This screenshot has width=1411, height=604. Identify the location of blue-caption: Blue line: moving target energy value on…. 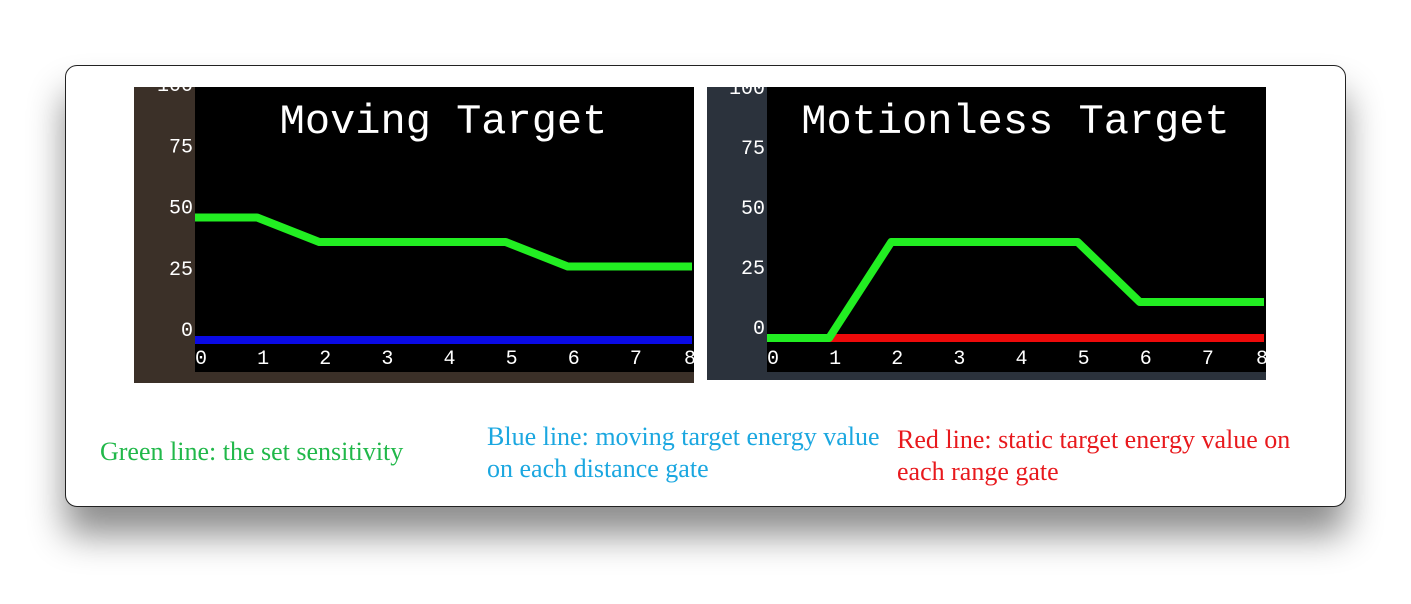
(683, 452).